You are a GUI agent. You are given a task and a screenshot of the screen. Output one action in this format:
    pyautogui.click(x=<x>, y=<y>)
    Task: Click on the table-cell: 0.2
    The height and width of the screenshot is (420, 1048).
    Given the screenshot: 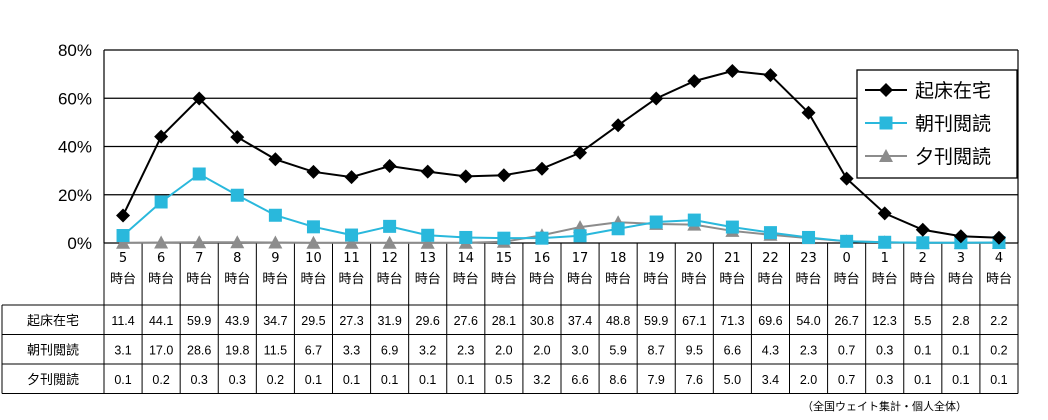 What is the action you would take?
    pyautogui.click(x=275, y=380)
    